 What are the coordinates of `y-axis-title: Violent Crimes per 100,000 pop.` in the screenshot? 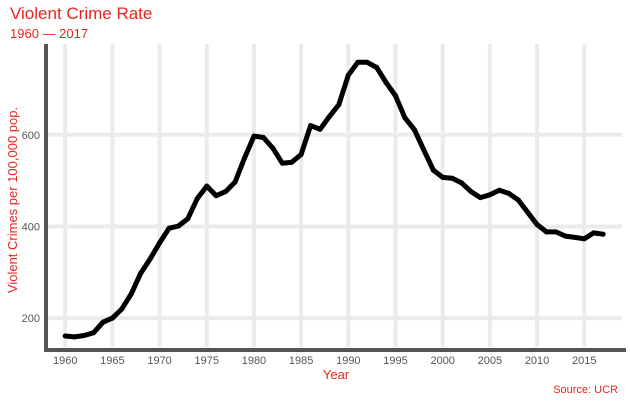 It's located at (12, 200).